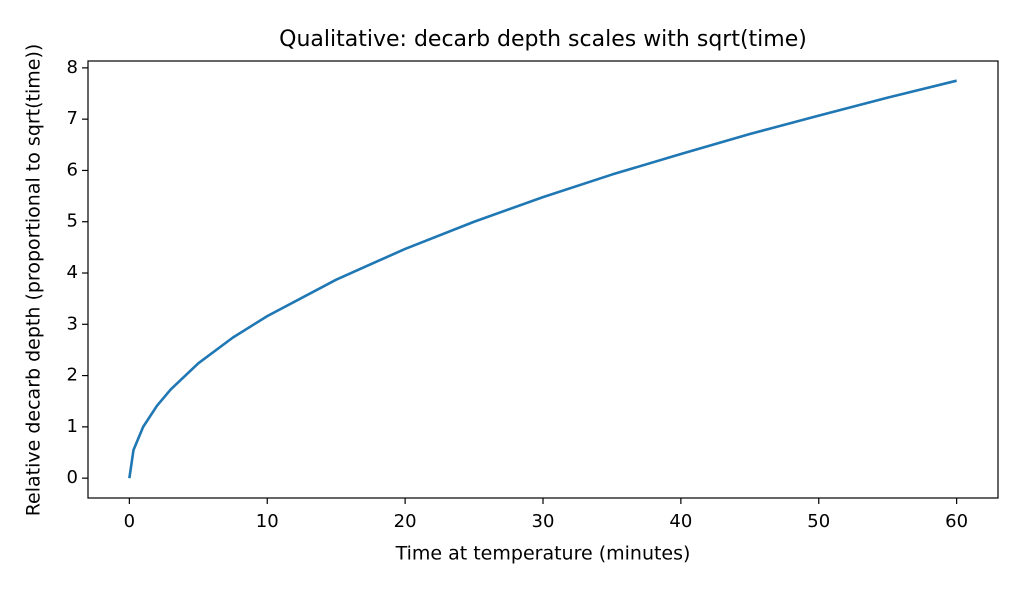 The width and height of the screenshot is (1024, 595). Describe the element at coordinates (543, 521) in the screenshot. I see `x-tick-label: 30` at that location.